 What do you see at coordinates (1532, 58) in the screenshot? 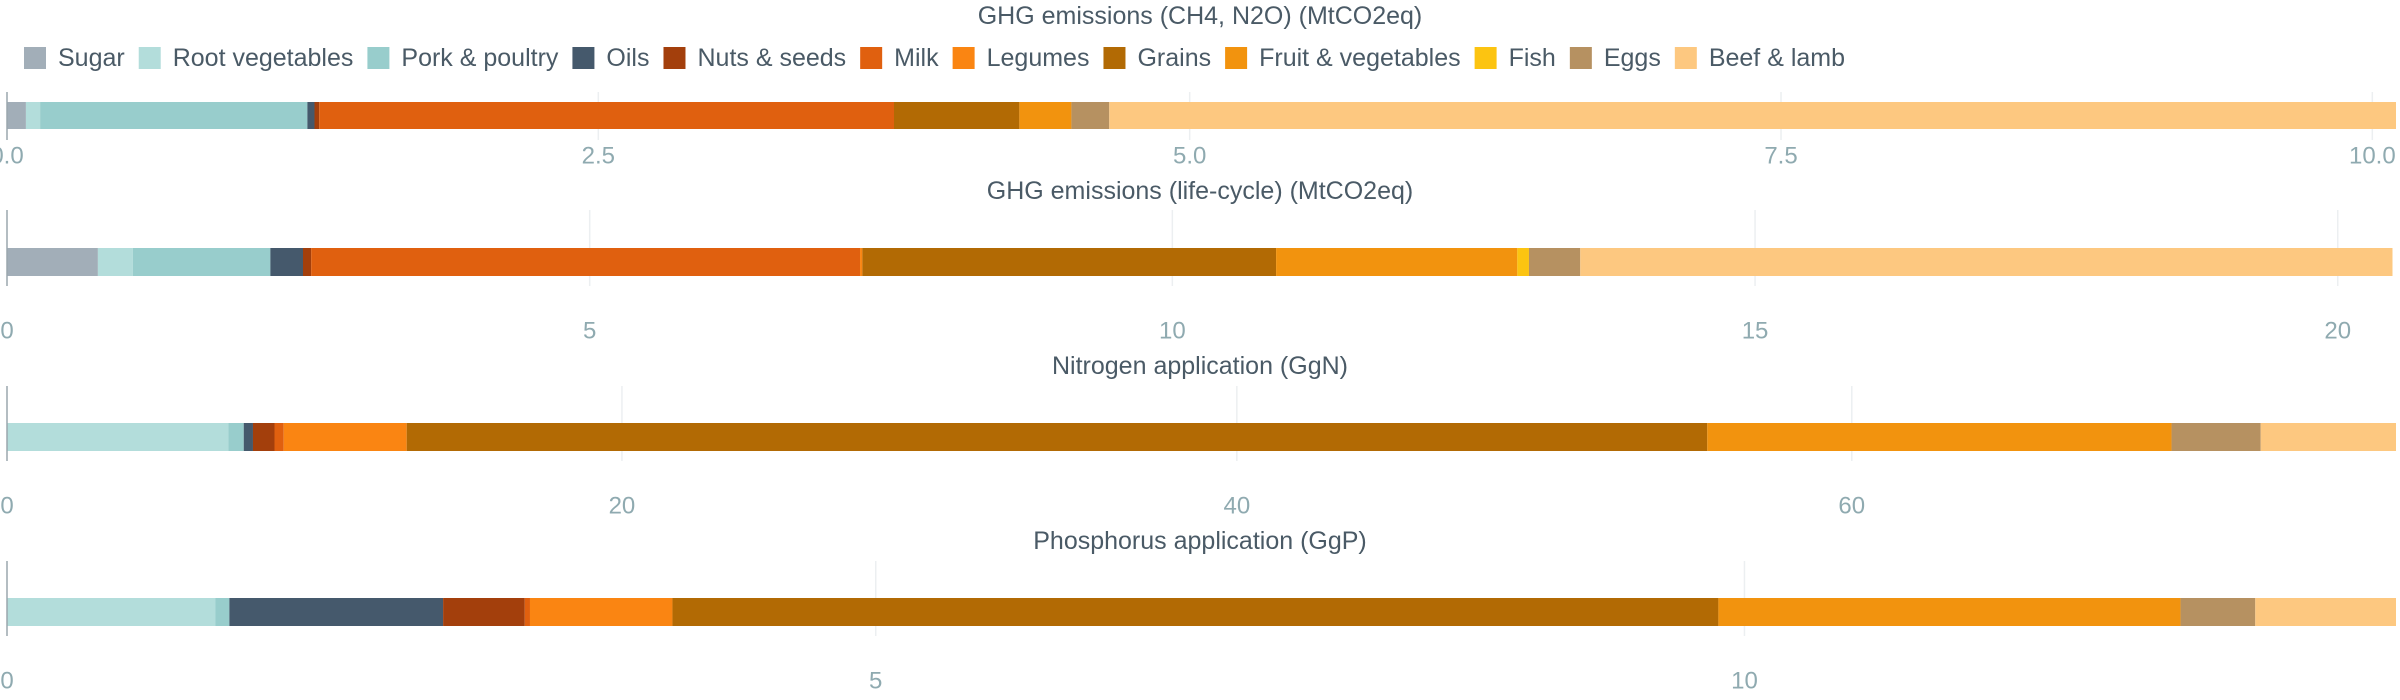
I see `legend-label: Fish` at bounding box center [1532, 58].